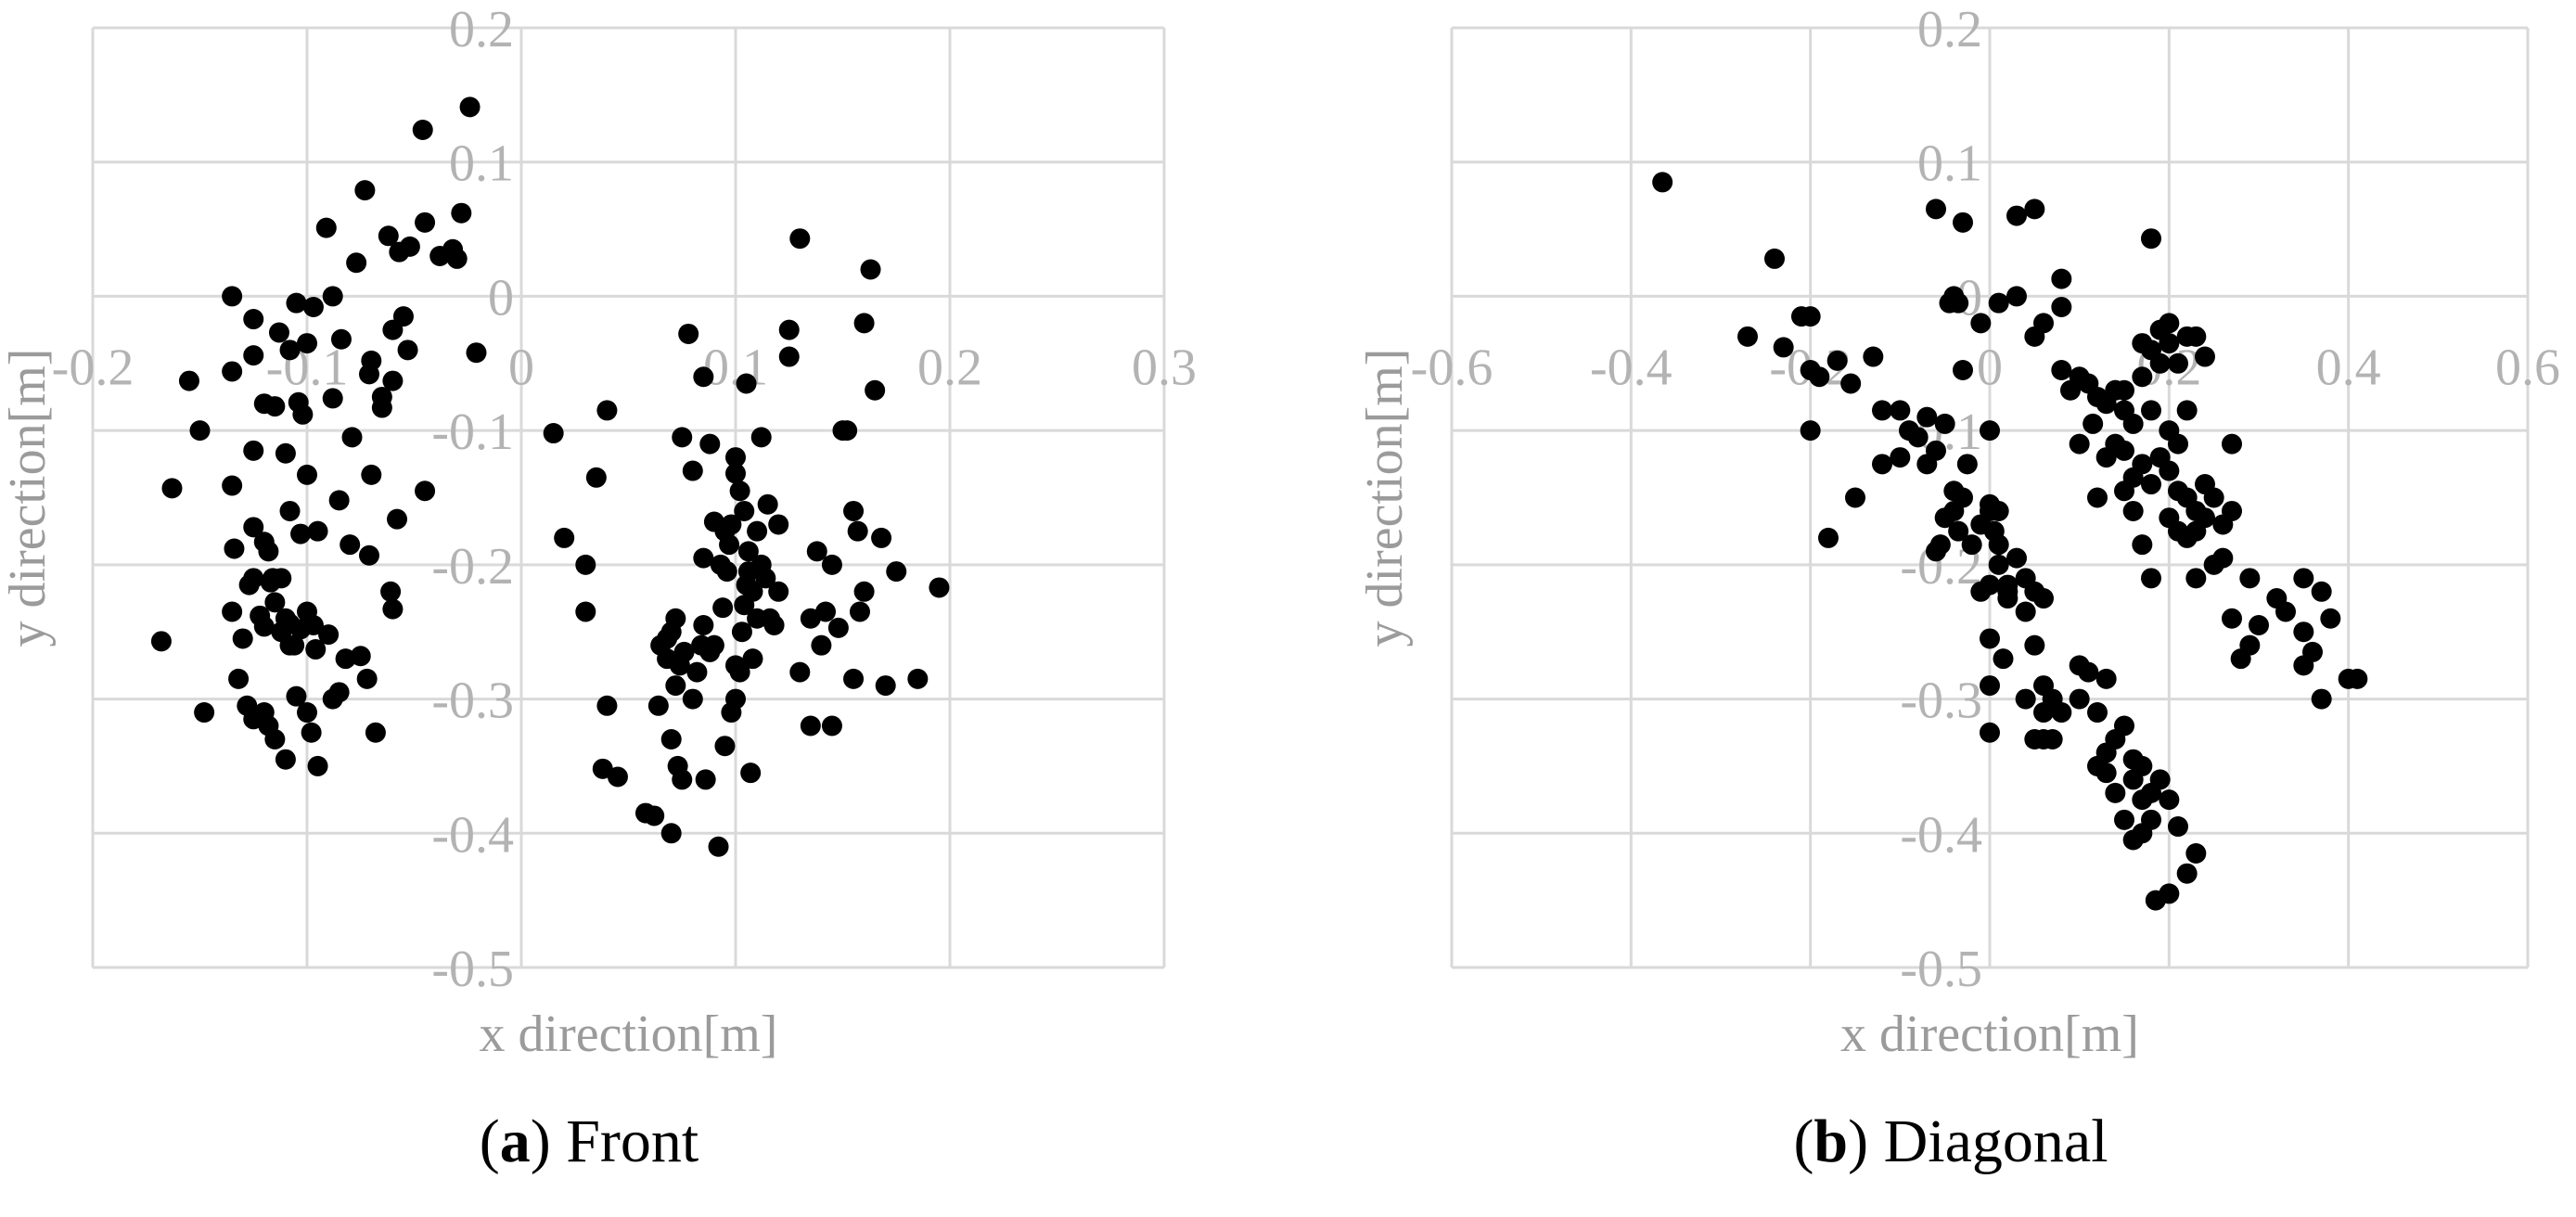  What do you see at coordinates (481, 164) in the screenshot?
I see `y-tick-label: 0.1` at bounding box center [481, 164].